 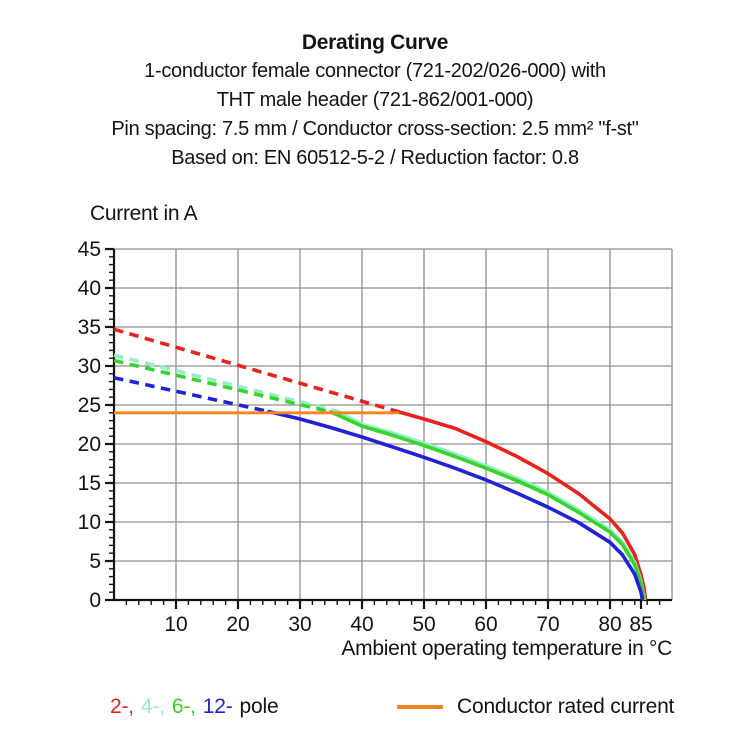 What do you see at coordinates (375, 42) in the screenshot?
I see `chart-title: Derating Curve` at bounding box center [375, 42].